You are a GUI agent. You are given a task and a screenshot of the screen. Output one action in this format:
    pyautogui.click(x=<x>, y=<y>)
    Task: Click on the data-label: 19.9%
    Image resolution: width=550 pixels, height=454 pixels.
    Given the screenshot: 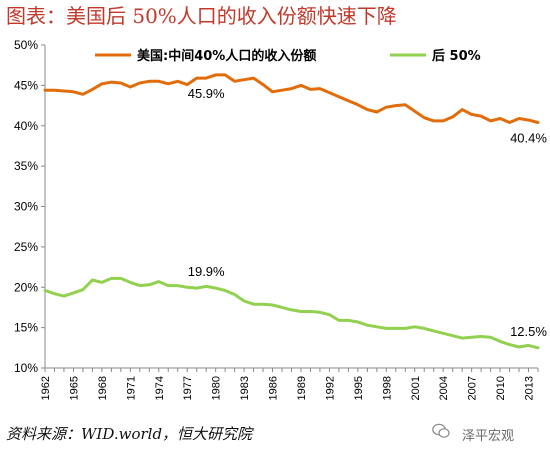 What is the action you would take?
    pyautogui.click(x=206, y=271)
    